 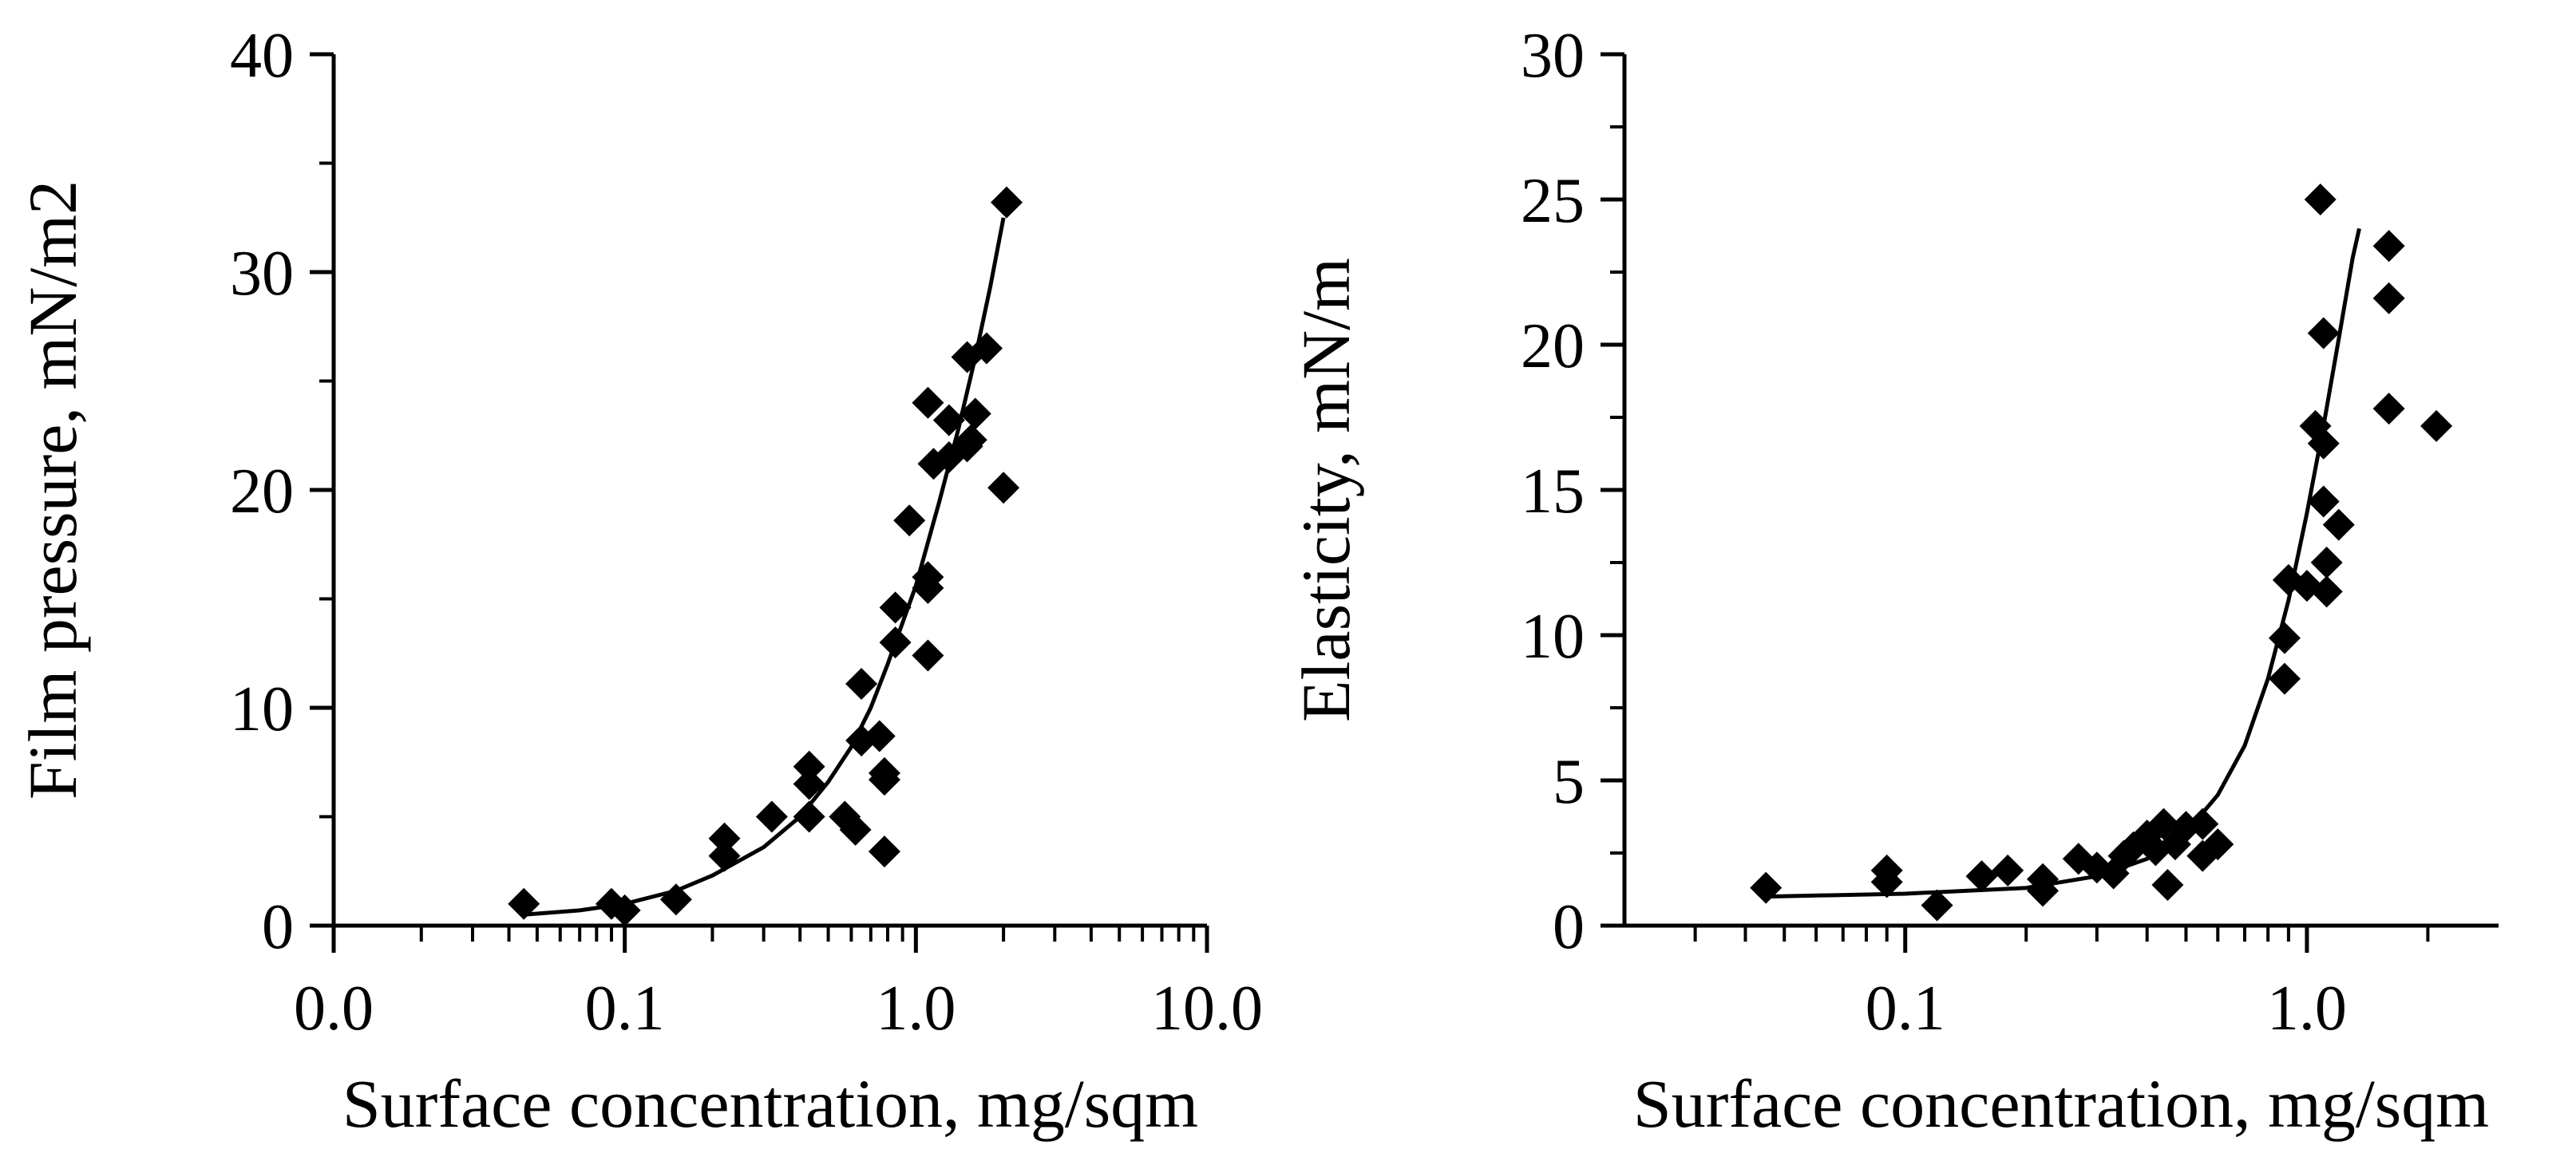 I want to click on y-tick-label: 5, so click(x=1569, y=782).